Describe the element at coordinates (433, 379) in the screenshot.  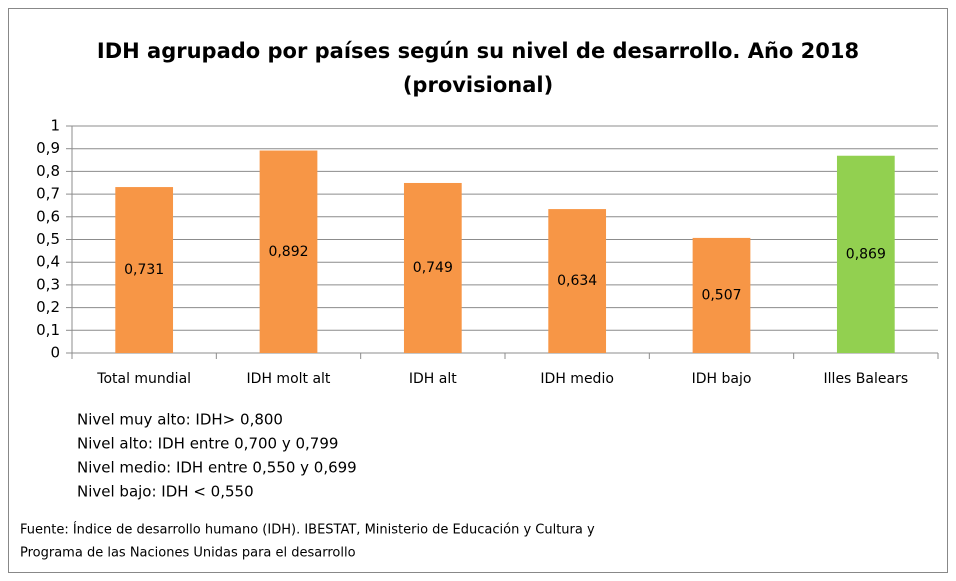
I see `x-tick-label: IDH alt` at that location.